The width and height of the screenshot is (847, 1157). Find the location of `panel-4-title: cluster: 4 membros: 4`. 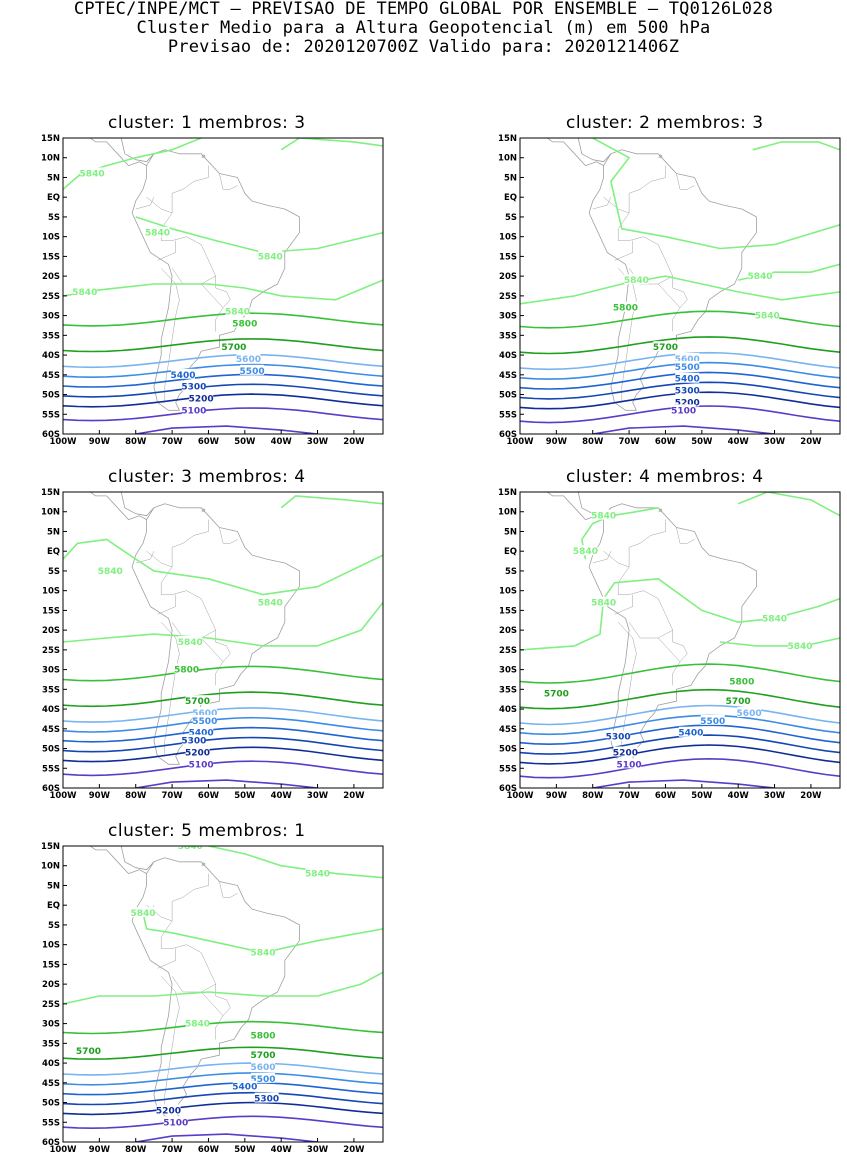

panel-4-title: cluster: 4 membros: 4 is located at coordinates (665, 477).